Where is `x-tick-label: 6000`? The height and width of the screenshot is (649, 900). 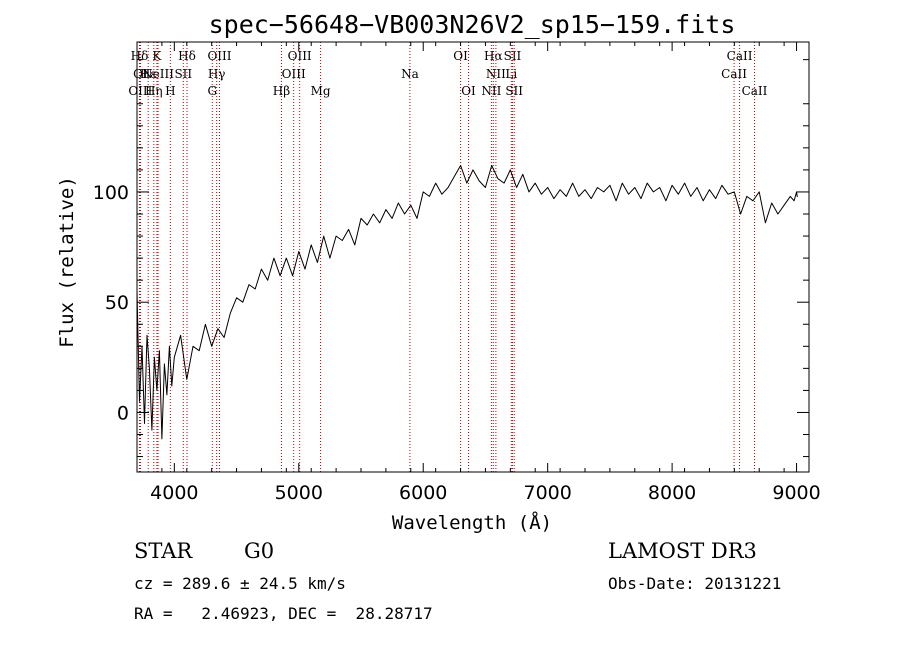 x-tick-label: 6000 is located at coordinates (423, 493).